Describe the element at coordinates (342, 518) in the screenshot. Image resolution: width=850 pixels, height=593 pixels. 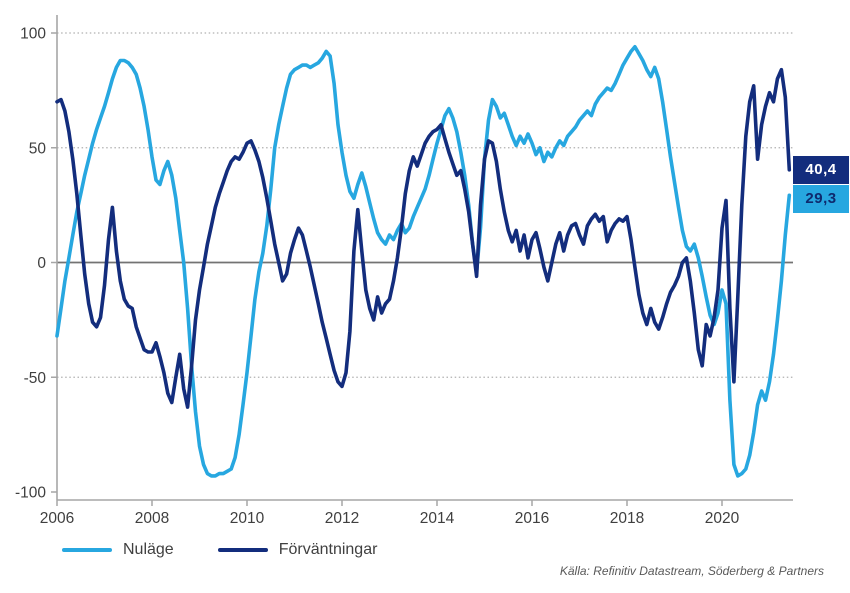
I see `x-tick-label: 2012` at that location.